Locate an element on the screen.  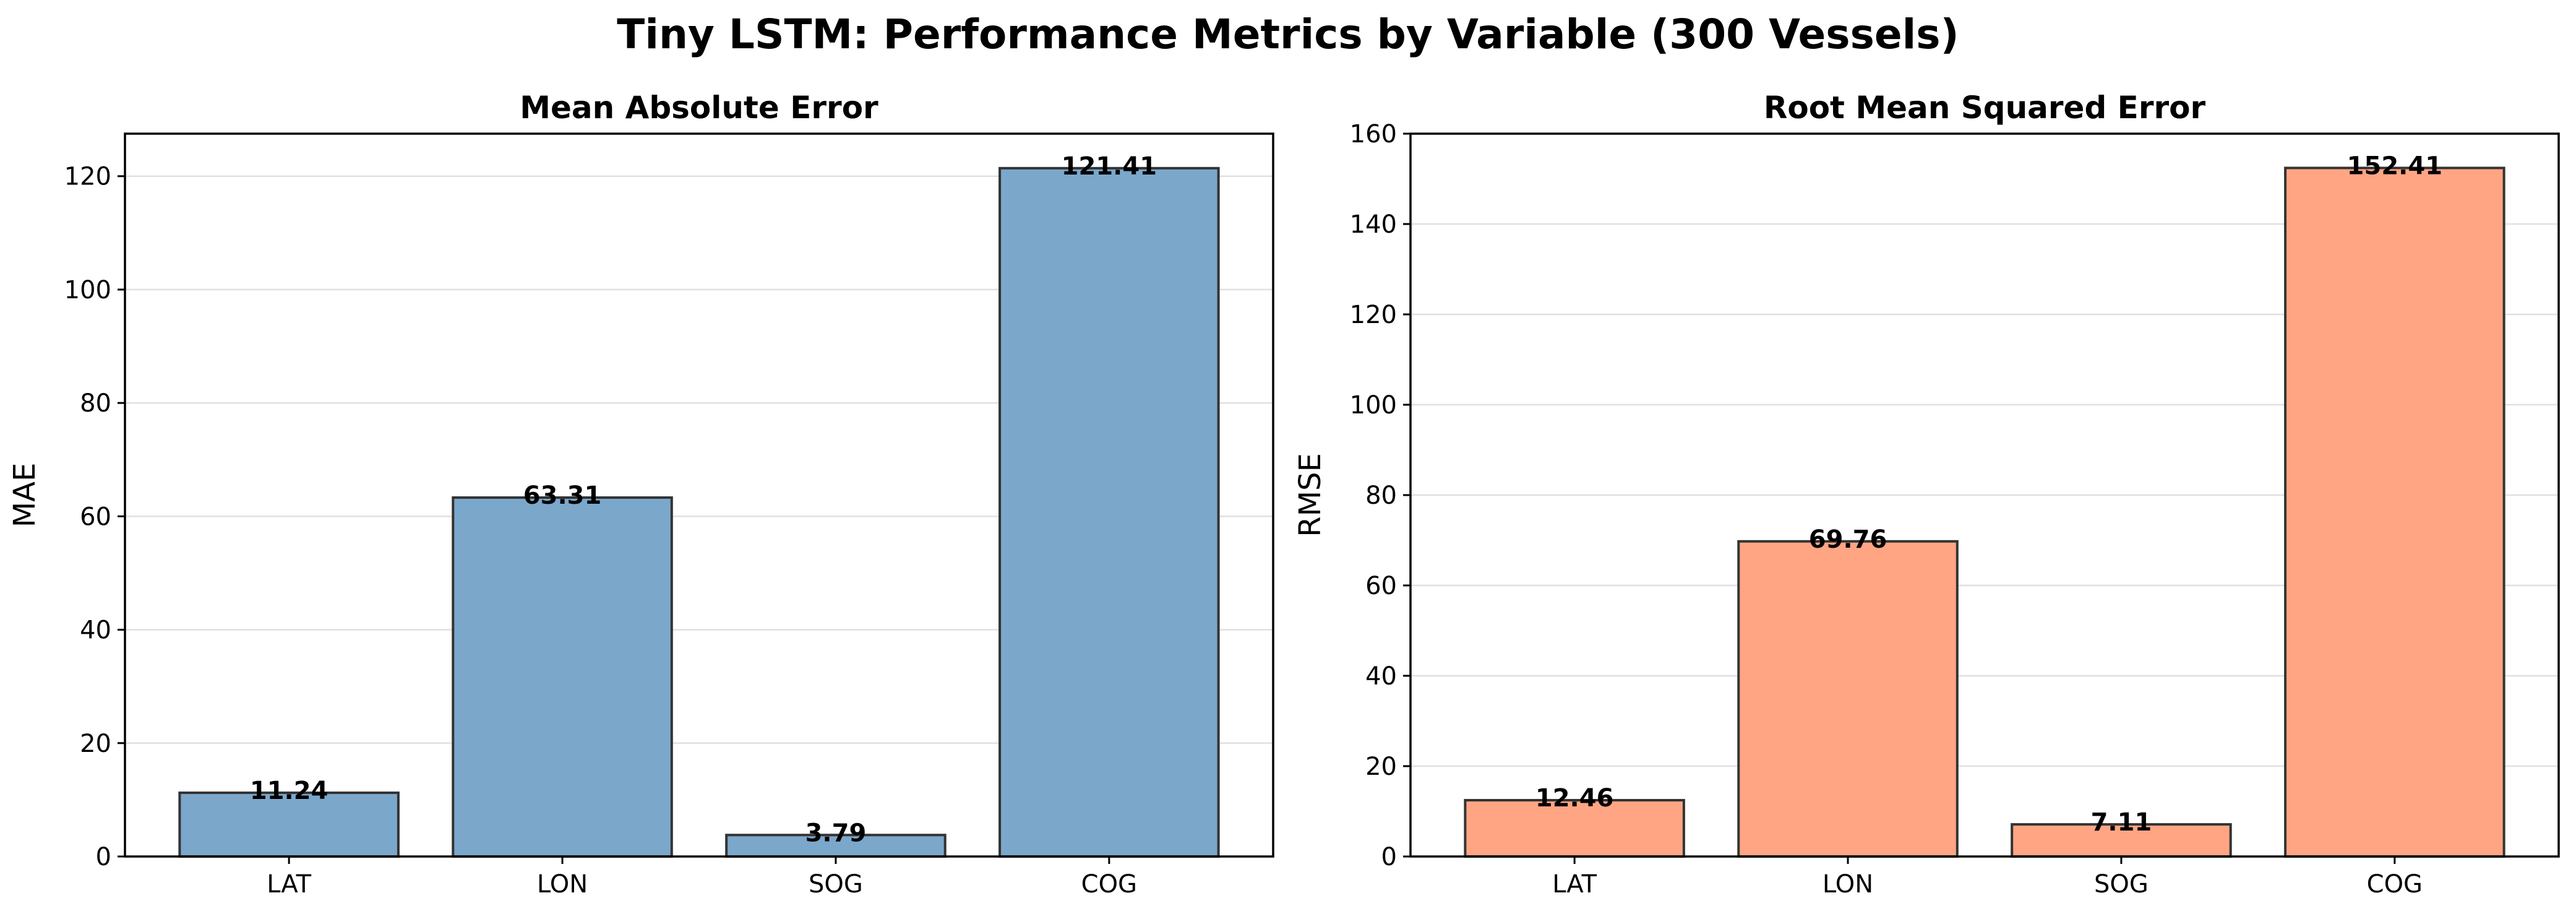
mae-xtick-label: SOG is located at coordinates (836, 884).